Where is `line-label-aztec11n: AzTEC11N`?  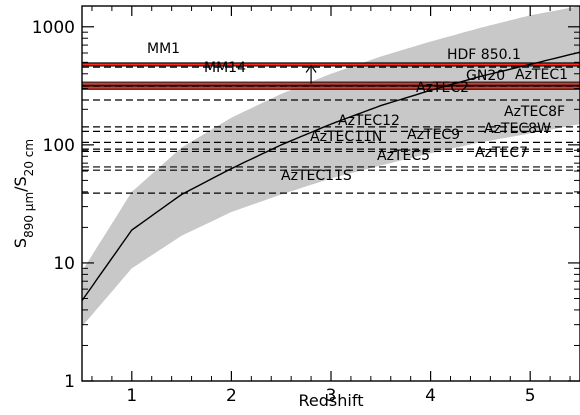
line-label-aztec11n: AzTEC11N is located at coordinates (346, 137).